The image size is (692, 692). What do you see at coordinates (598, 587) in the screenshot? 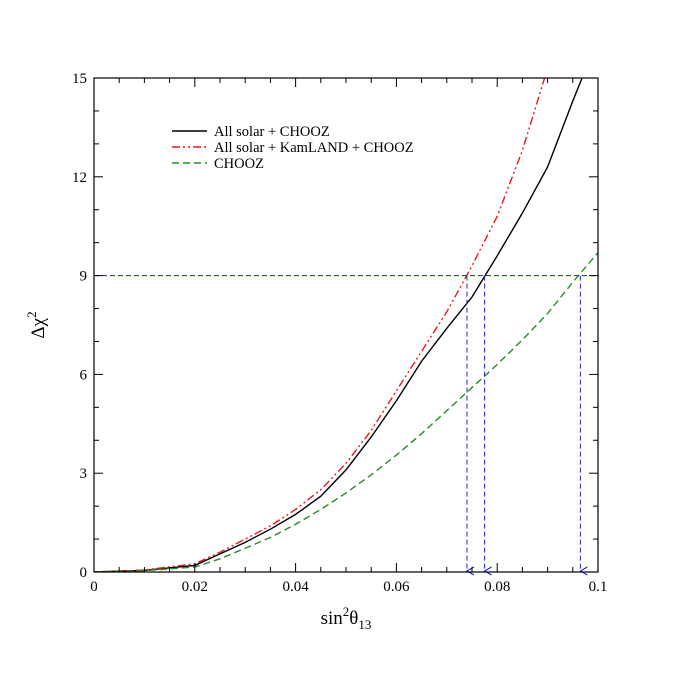
I see `x-tick-label: 0.1` at bounding box center [598, 587].